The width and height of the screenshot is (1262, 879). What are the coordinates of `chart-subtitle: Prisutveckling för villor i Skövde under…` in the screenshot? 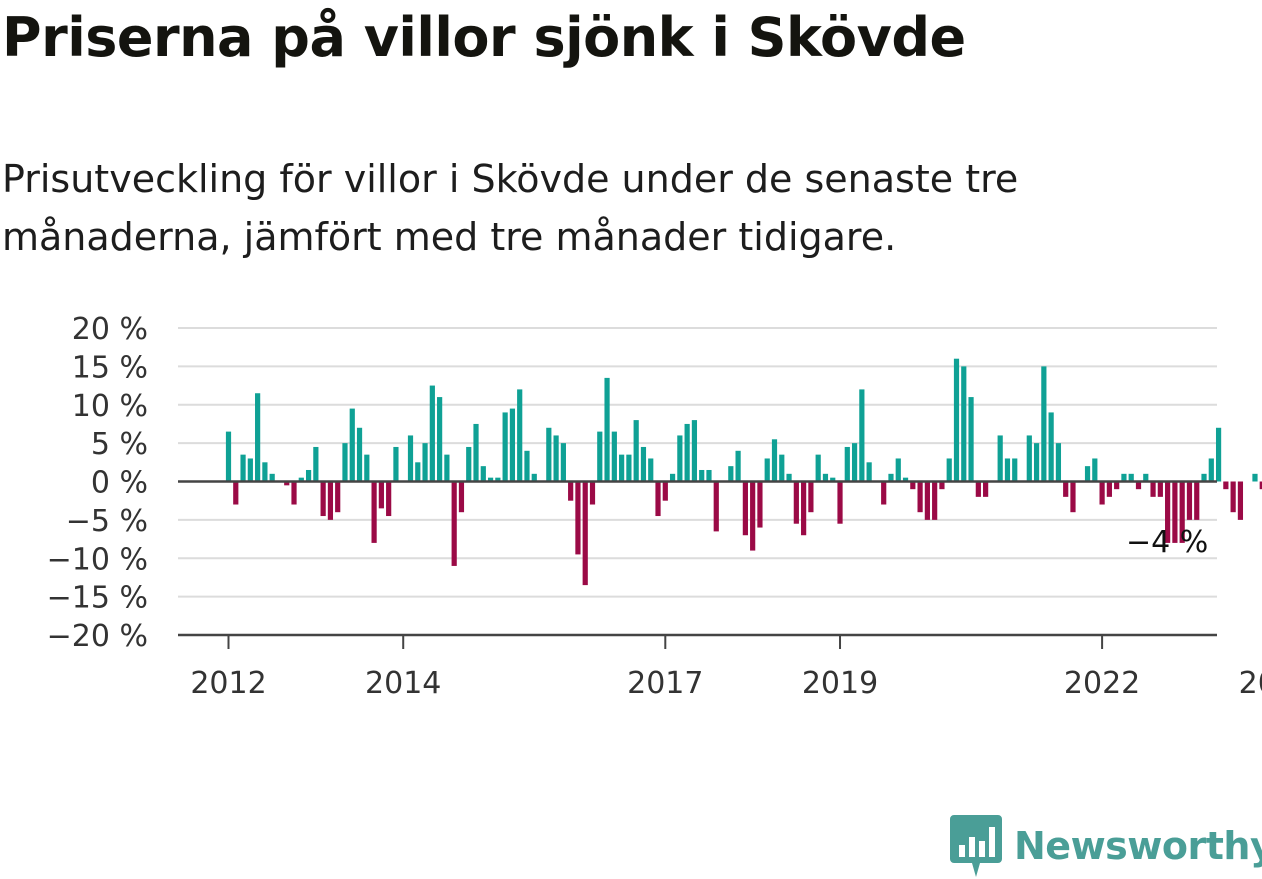 It's located at (510, 208).